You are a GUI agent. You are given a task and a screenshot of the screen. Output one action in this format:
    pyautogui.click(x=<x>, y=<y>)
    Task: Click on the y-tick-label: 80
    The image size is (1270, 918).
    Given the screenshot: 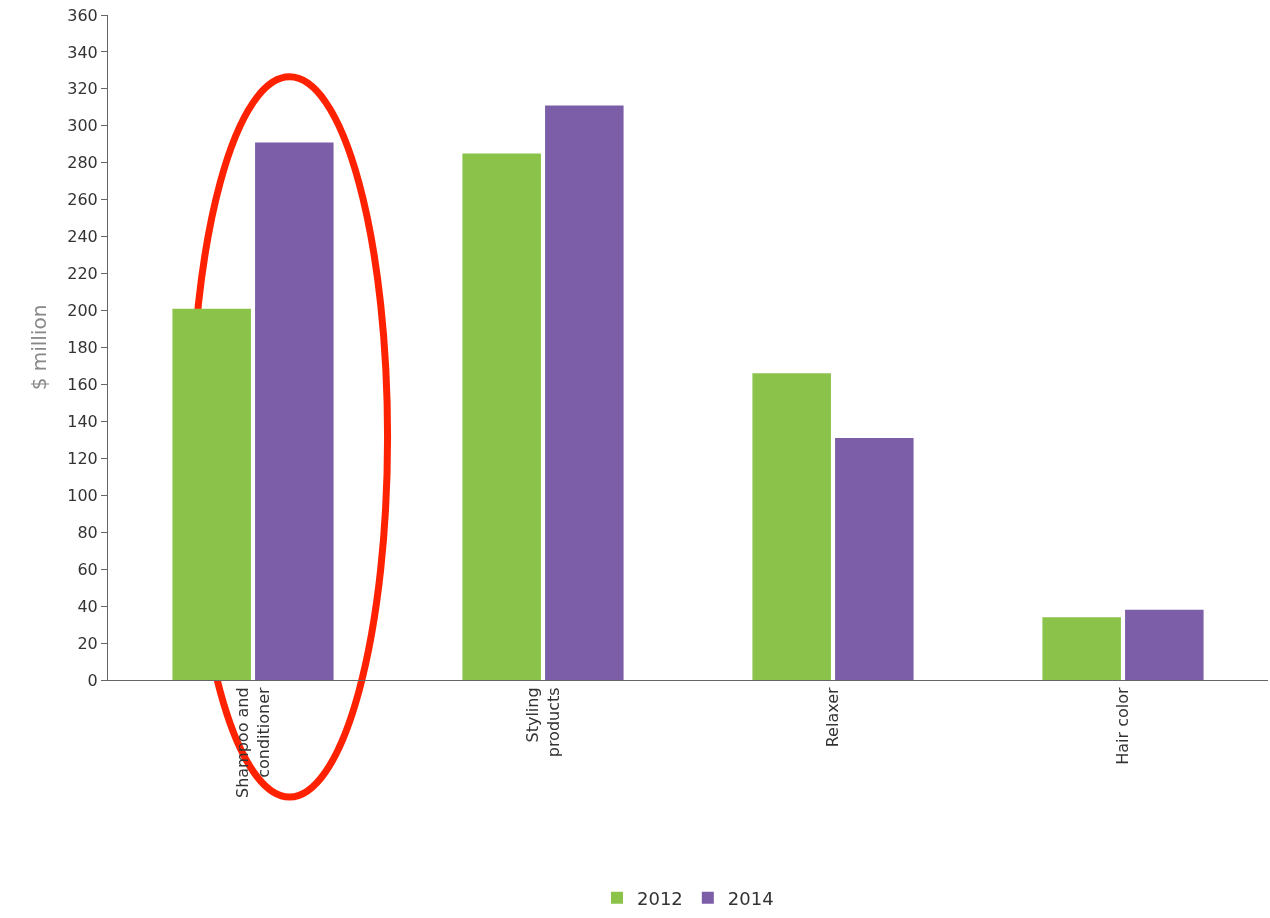 What is the action you would take?
    pyautogui.click(x=87, y=532)
    